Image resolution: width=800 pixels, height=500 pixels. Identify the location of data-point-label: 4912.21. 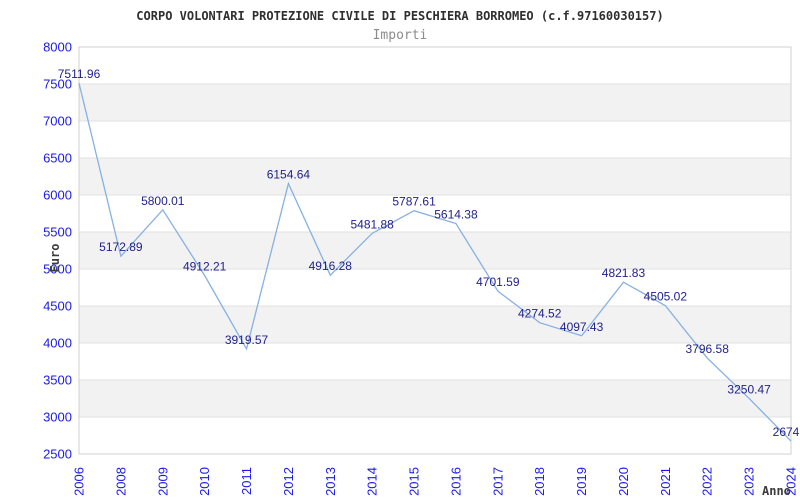
(205, 266).